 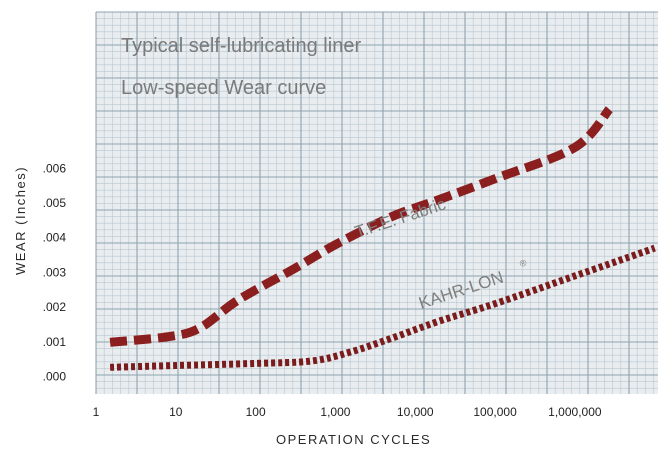 I want to click on y-tick-label: .003, so click(x=55, y=272).